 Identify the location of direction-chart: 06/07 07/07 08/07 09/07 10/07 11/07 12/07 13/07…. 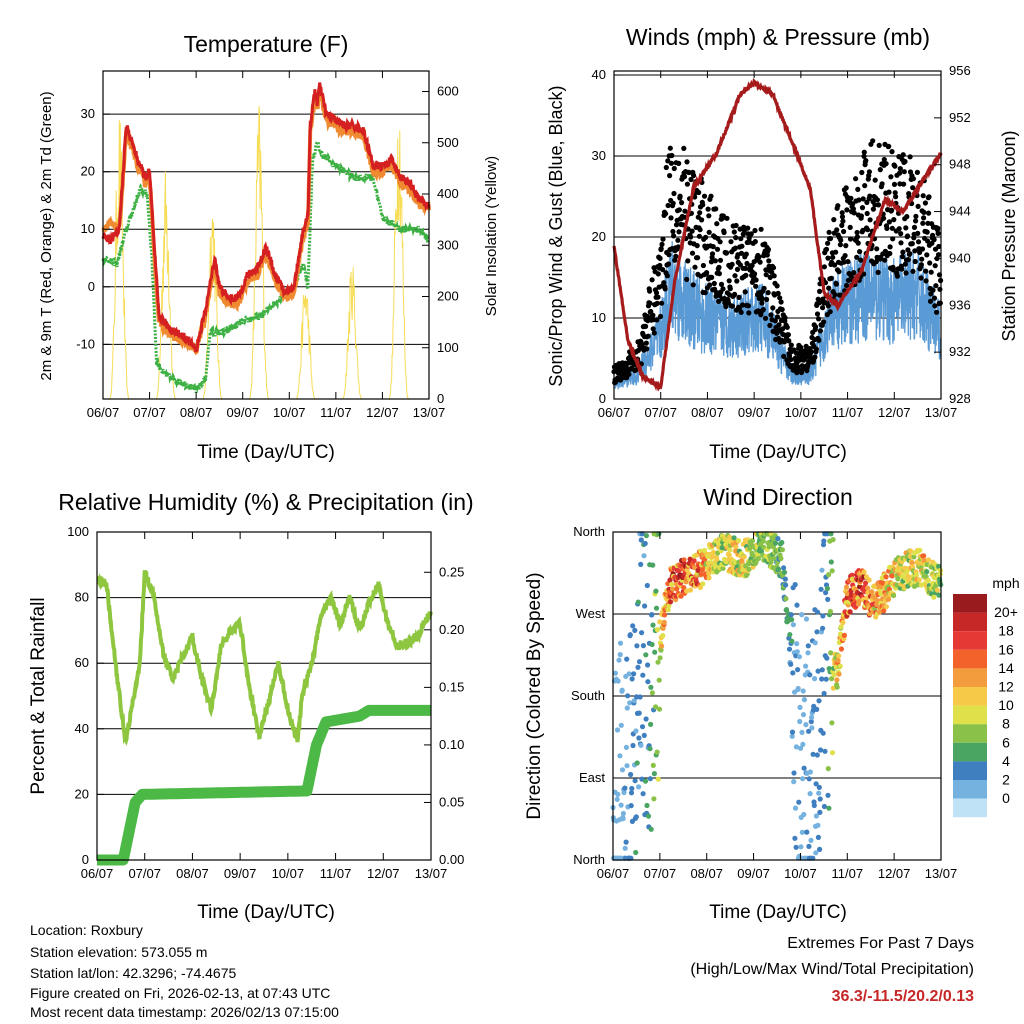
(764, 702).